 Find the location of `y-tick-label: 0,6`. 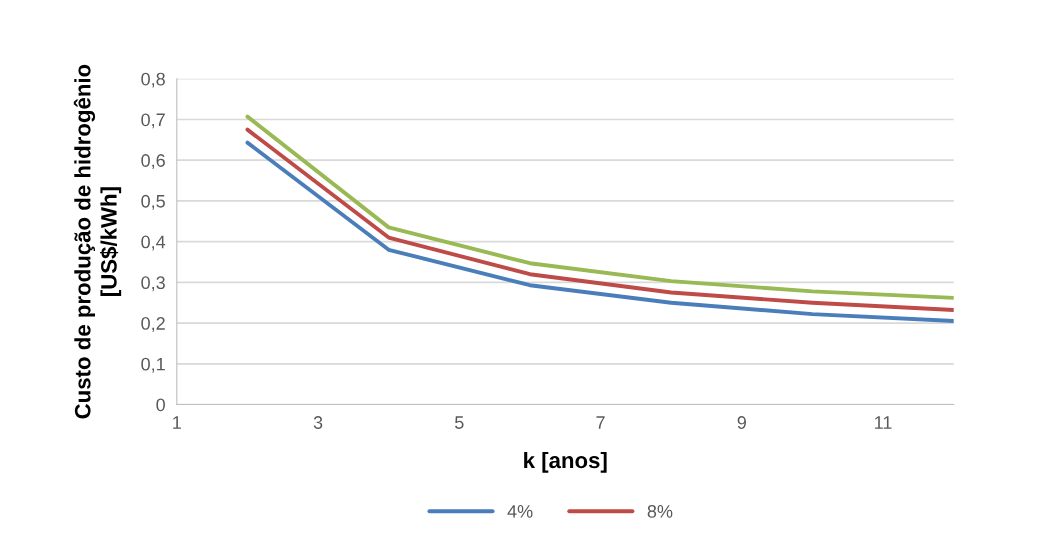

y-tick-label: 0,6 is located at coordinates (153, 162).